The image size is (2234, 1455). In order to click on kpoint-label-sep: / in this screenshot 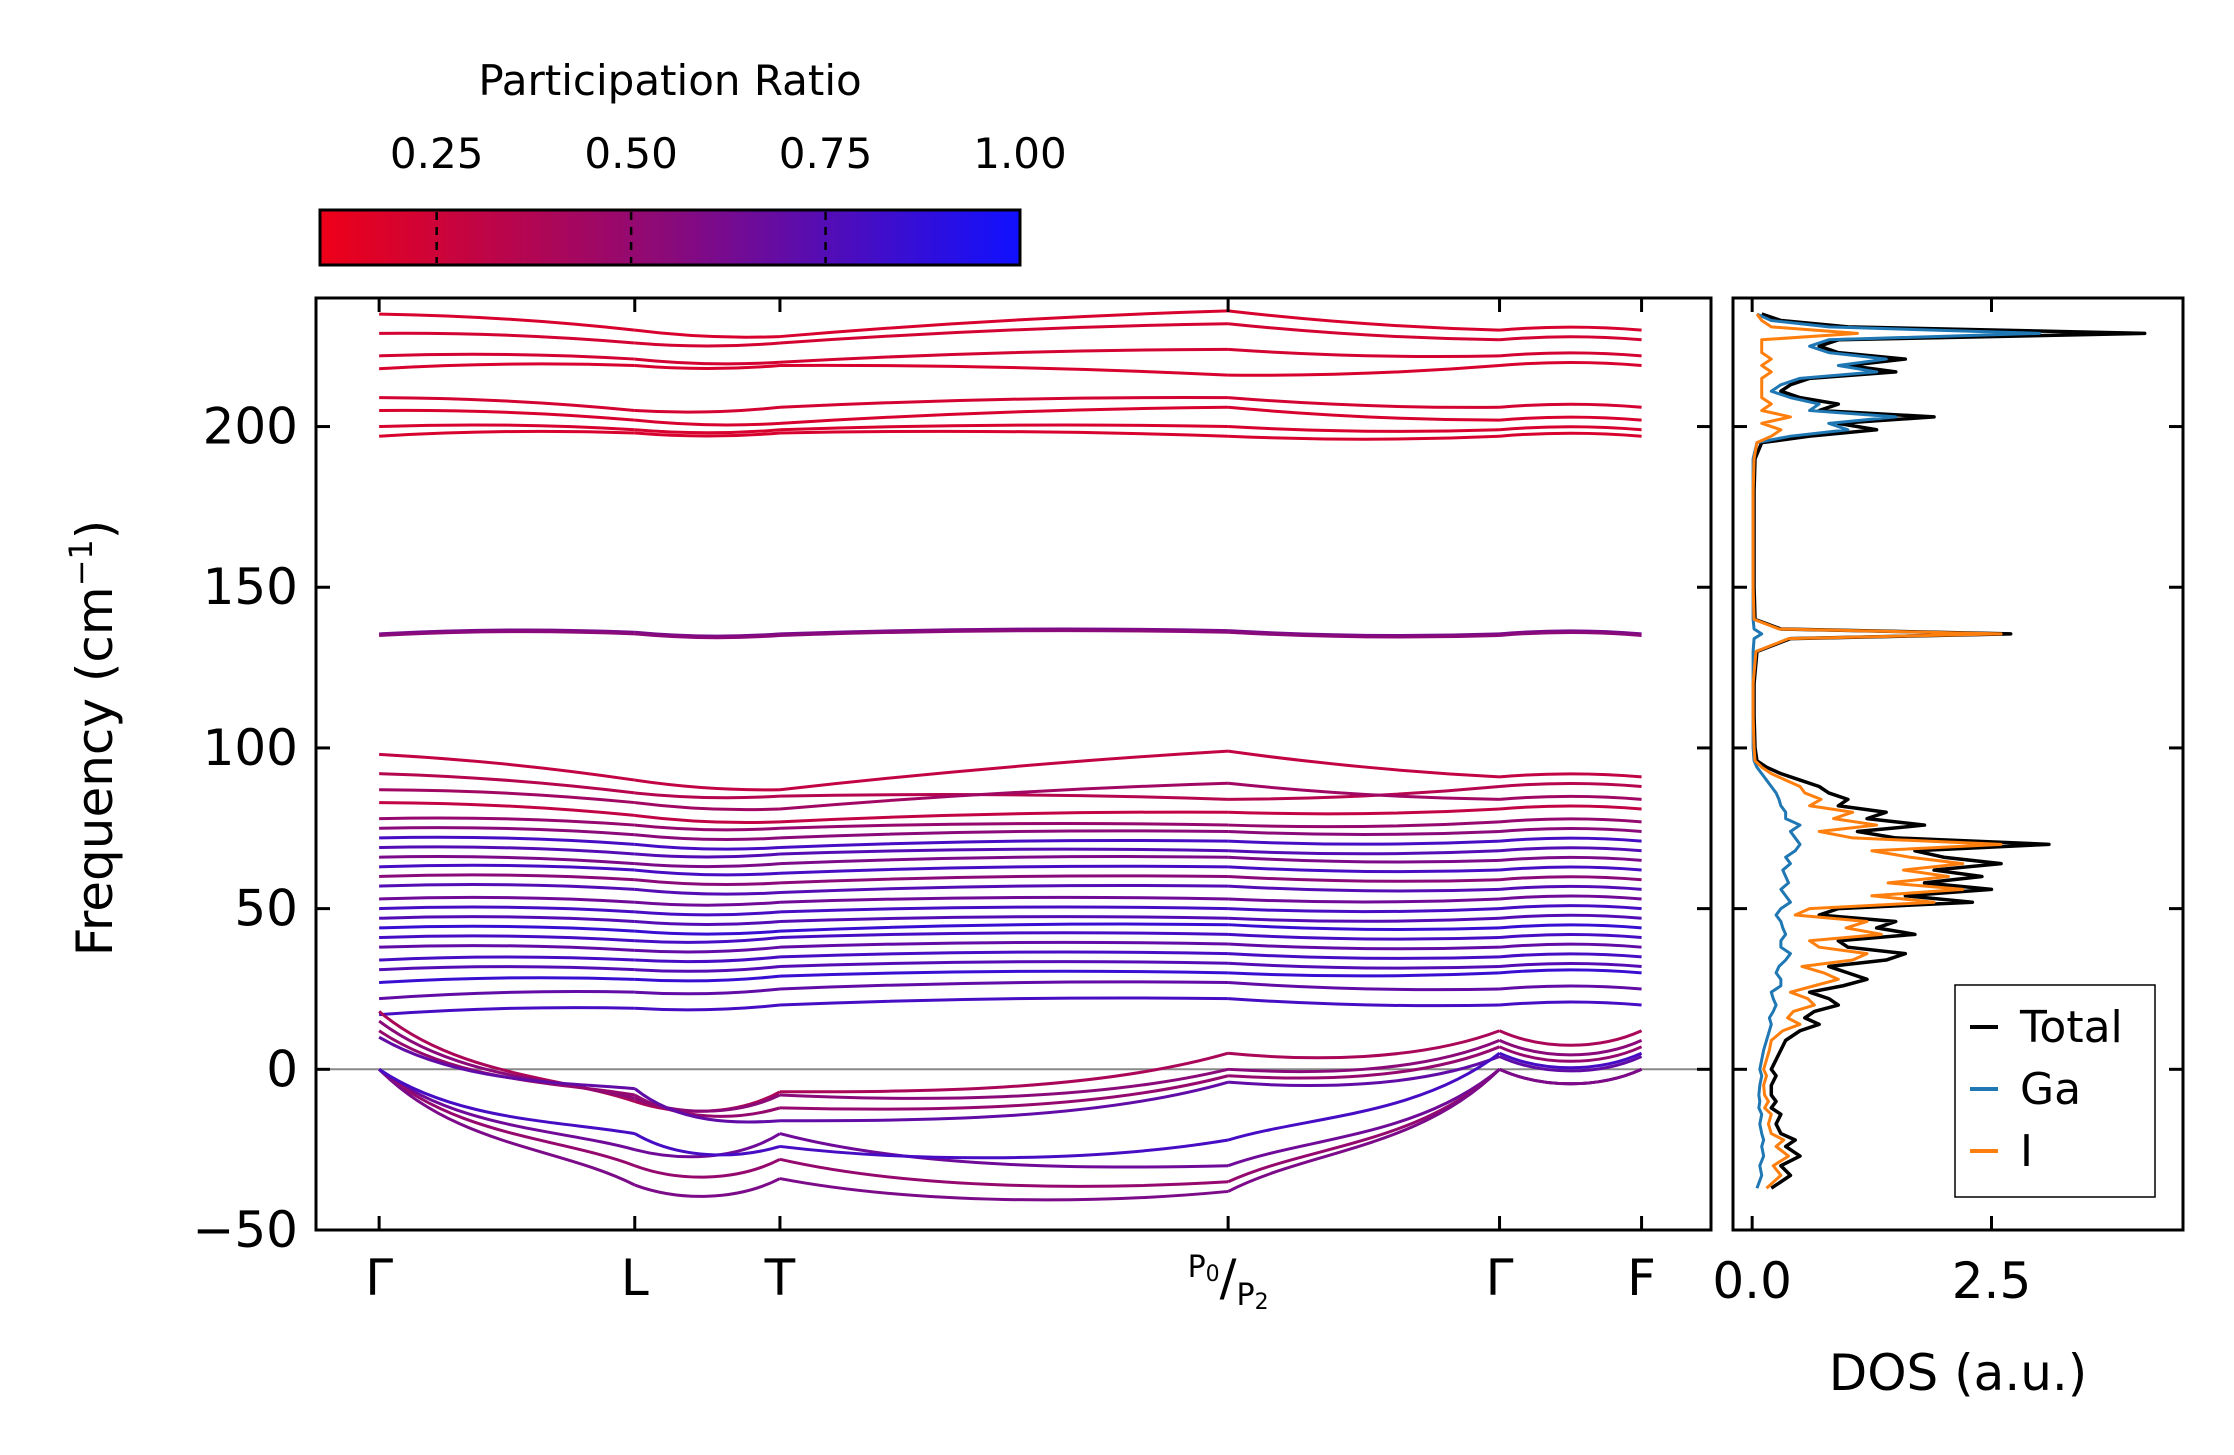, I will do `click(1228, 1278)`.